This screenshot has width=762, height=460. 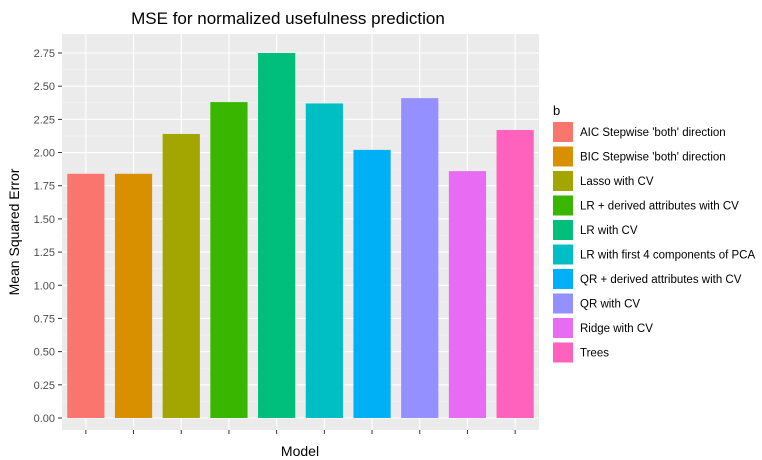 I want to click on y-tick-label: 0.25, so click(x=44, y=386).